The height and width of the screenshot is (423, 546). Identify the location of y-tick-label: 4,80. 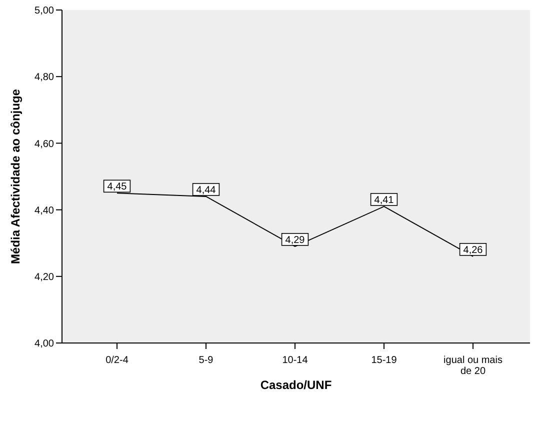
(44, 78).